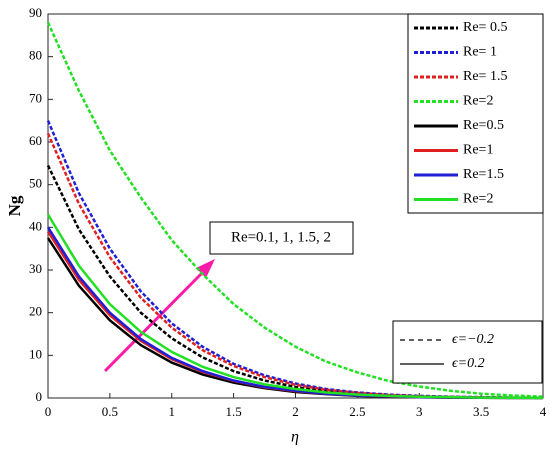  Describe the element at coordinates (172, 411) in the screenshot. I see `x-tick-label: 1` at that location.